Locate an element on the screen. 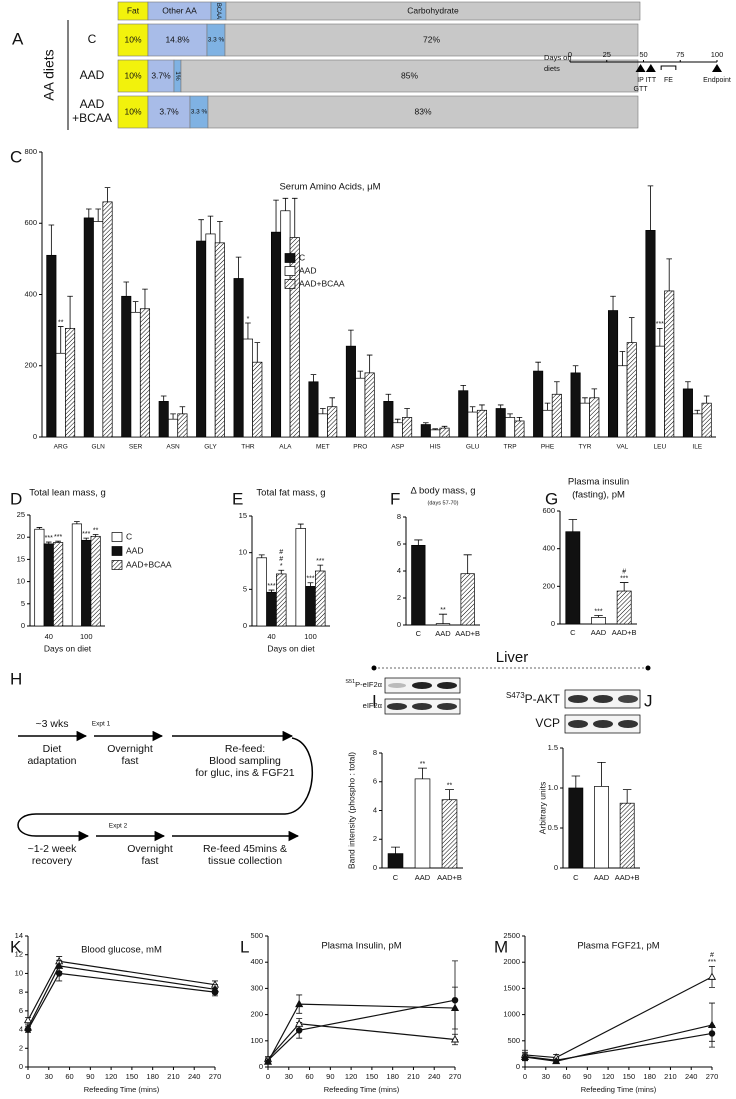 The width and height of the screenshot is (736, 1099). panel-letter: A is located at coordinates (18, 38).